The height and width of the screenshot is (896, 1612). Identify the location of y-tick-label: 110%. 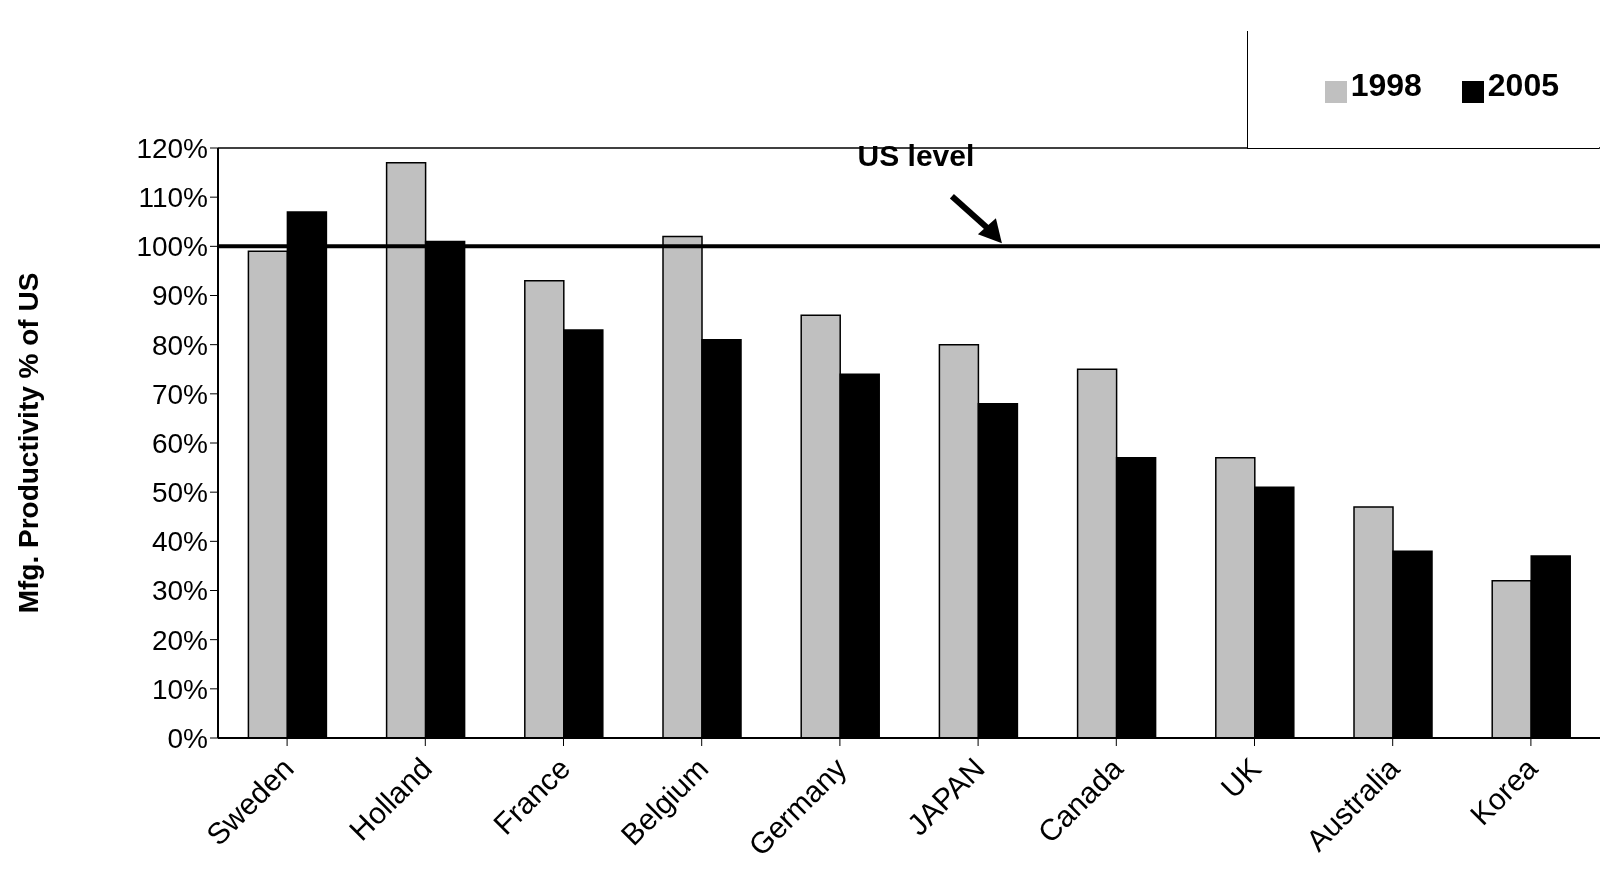
(173, 198).